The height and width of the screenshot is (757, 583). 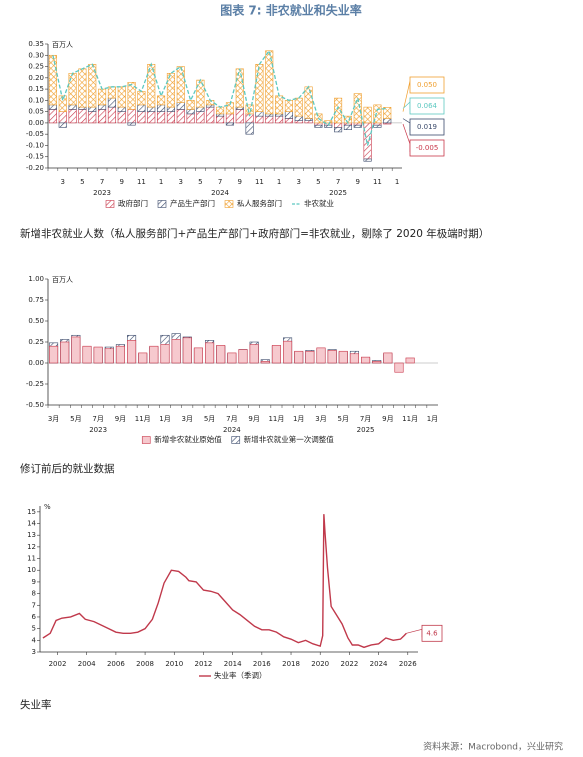 What do you see at coordinates (31, 535) in the screenshot?
I see `y-tick-label: 13` at bounding box center [31, 535].